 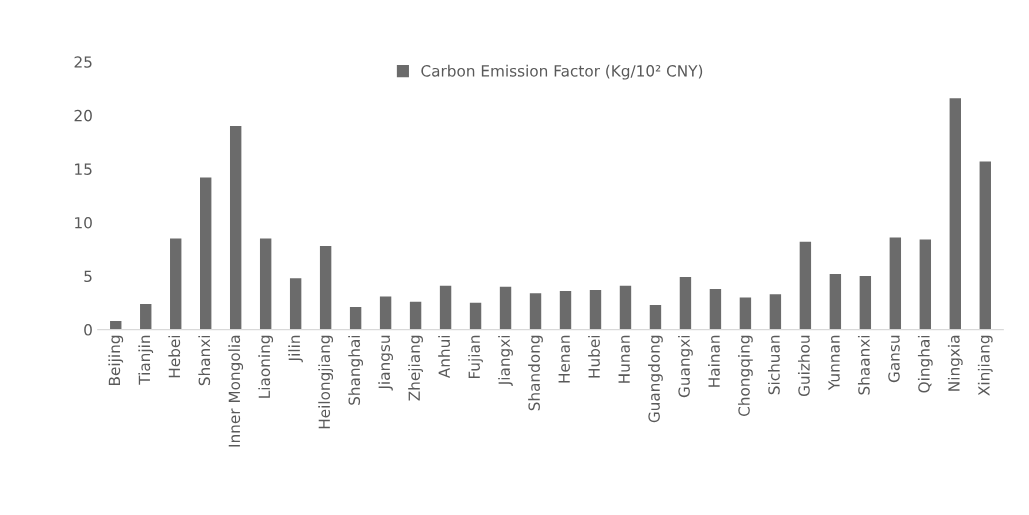 What do you see at coordinates (594, 356) in the screenshot?
I see `x-tick-label: Hubei` at bounding box center [594, 356].